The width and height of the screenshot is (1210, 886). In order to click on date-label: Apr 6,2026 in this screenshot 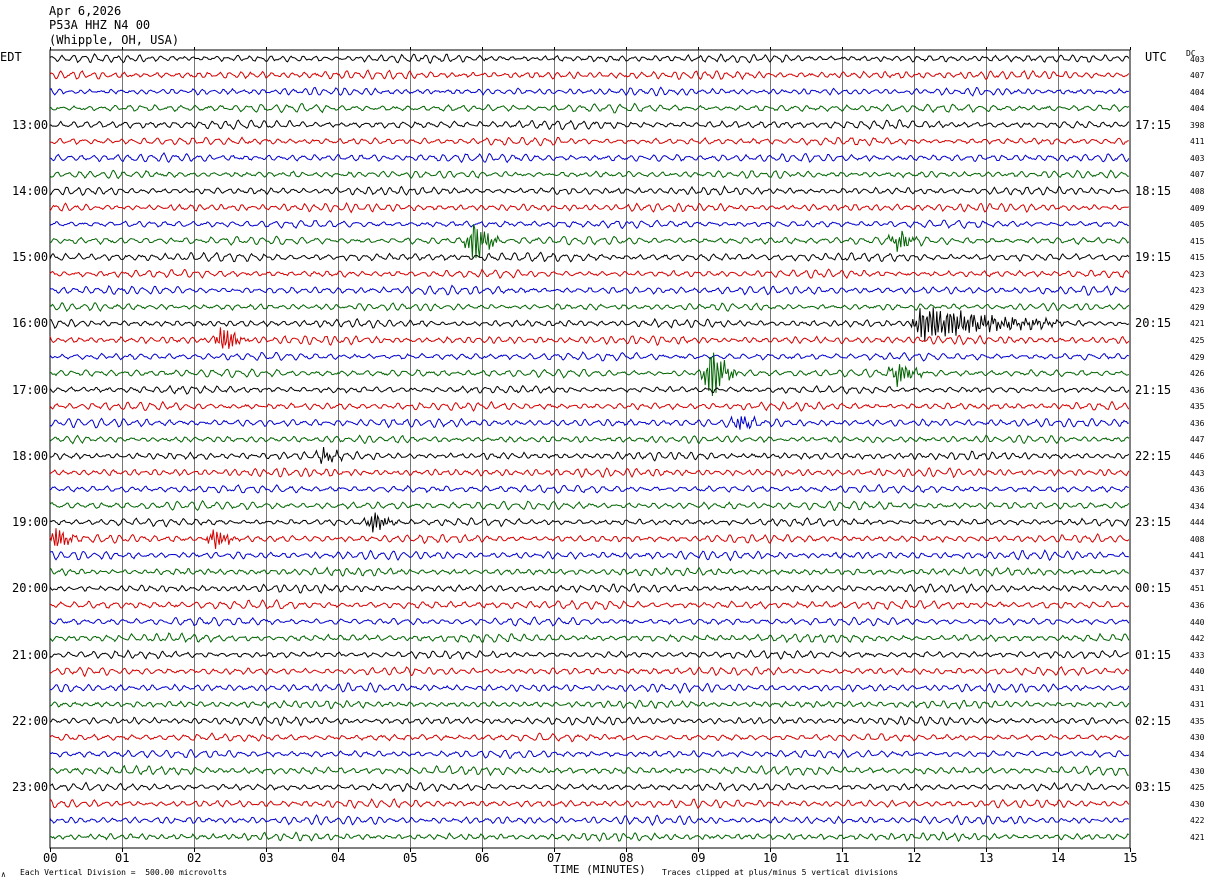, I will do `click(85, 11)`.